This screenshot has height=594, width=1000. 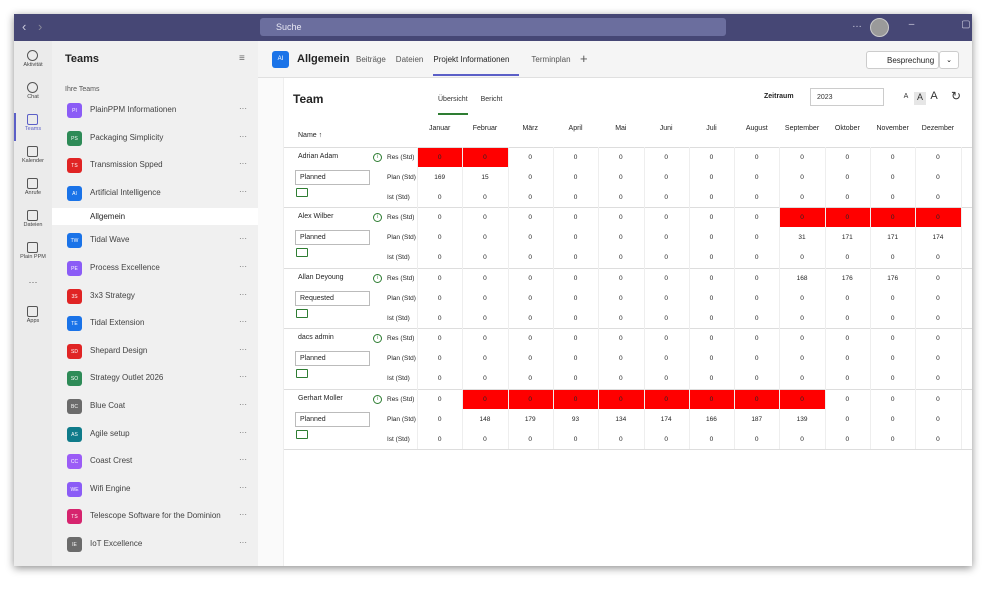 What do you see at coordinates (24, 26) in the screenshot?
I see `back-arrow: ‹` at bounding box center [24, 26].